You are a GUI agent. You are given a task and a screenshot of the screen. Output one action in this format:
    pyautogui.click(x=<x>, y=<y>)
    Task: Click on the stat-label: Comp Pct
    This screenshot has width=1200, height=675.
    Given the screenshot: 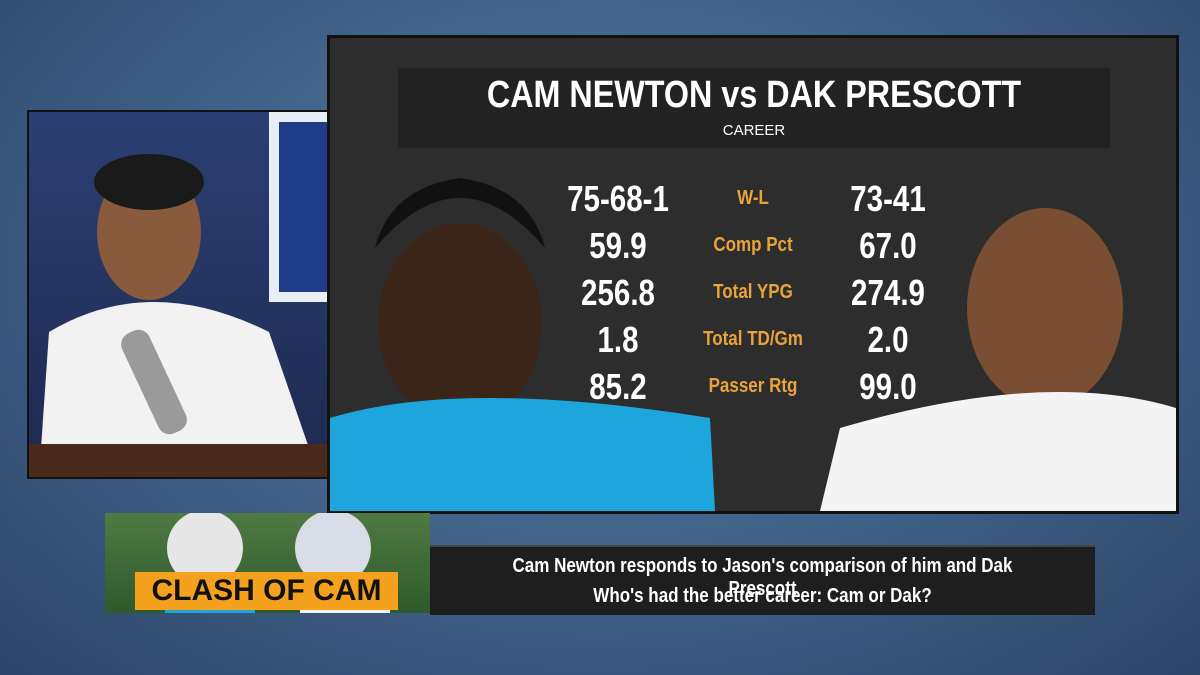 What is the action you would take?
    pyautogui.click(x=753, y=245)
    